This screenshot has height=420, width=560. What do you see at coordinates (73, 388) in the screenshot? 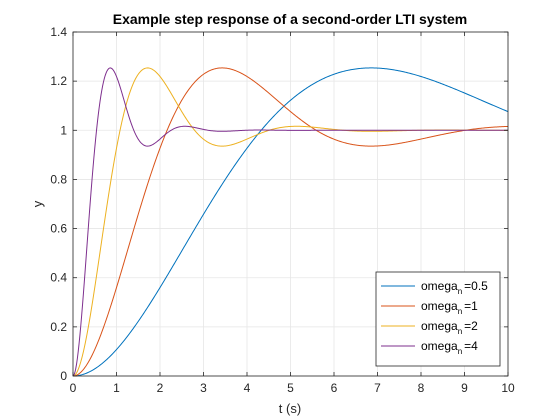
I see `x-tick-label: 0` at bounding box center [73, 388].